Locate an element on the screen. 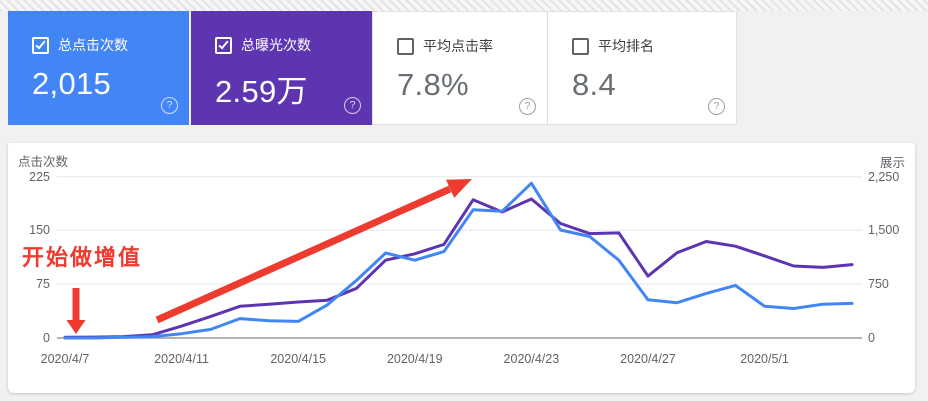  metric-label: 总点击次数 is located at coordinates (93, 45).